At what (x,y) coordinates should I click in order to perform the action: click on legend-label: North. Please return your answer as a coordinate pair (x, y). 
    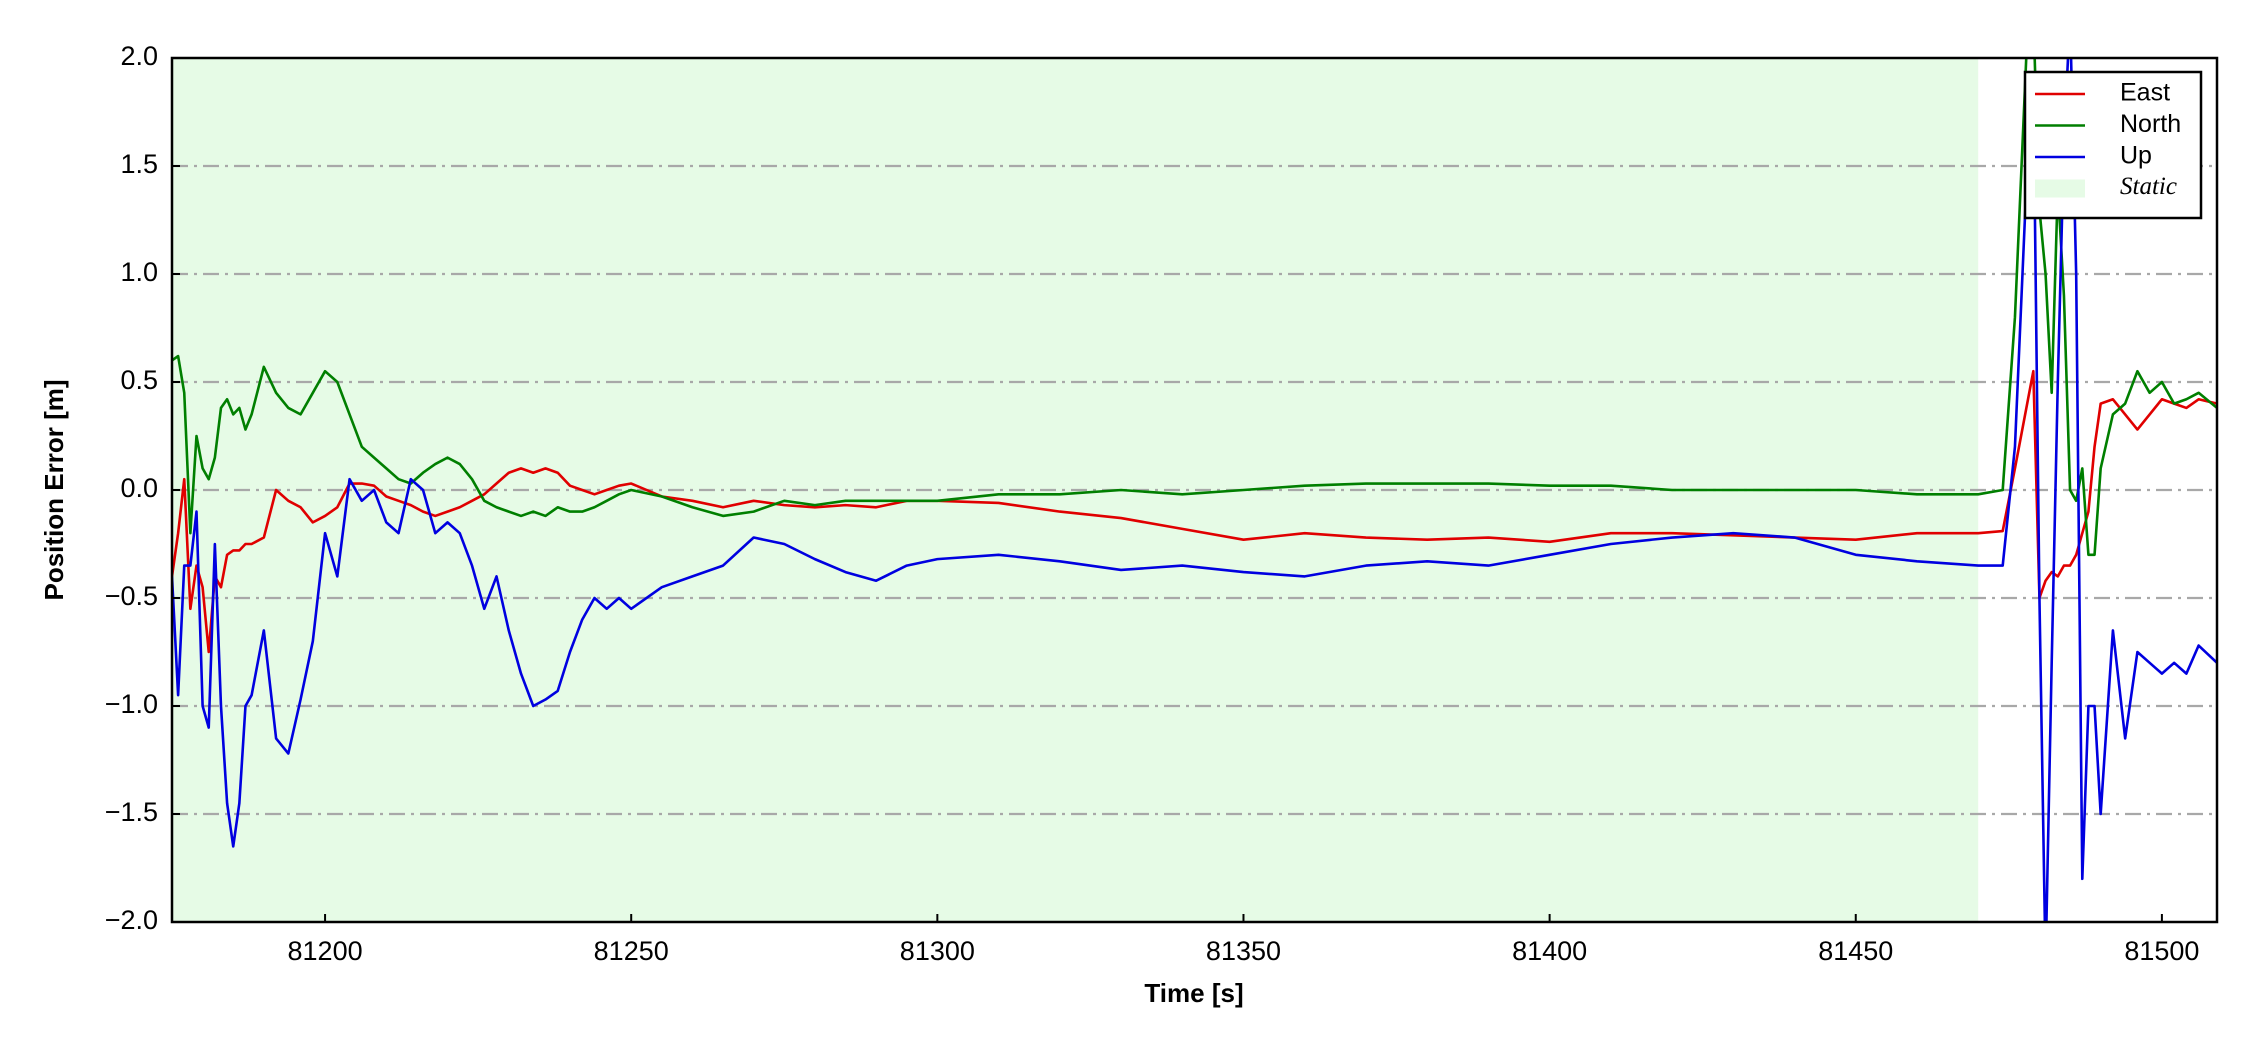
    Looking at the image, I should click on (2150, 124).